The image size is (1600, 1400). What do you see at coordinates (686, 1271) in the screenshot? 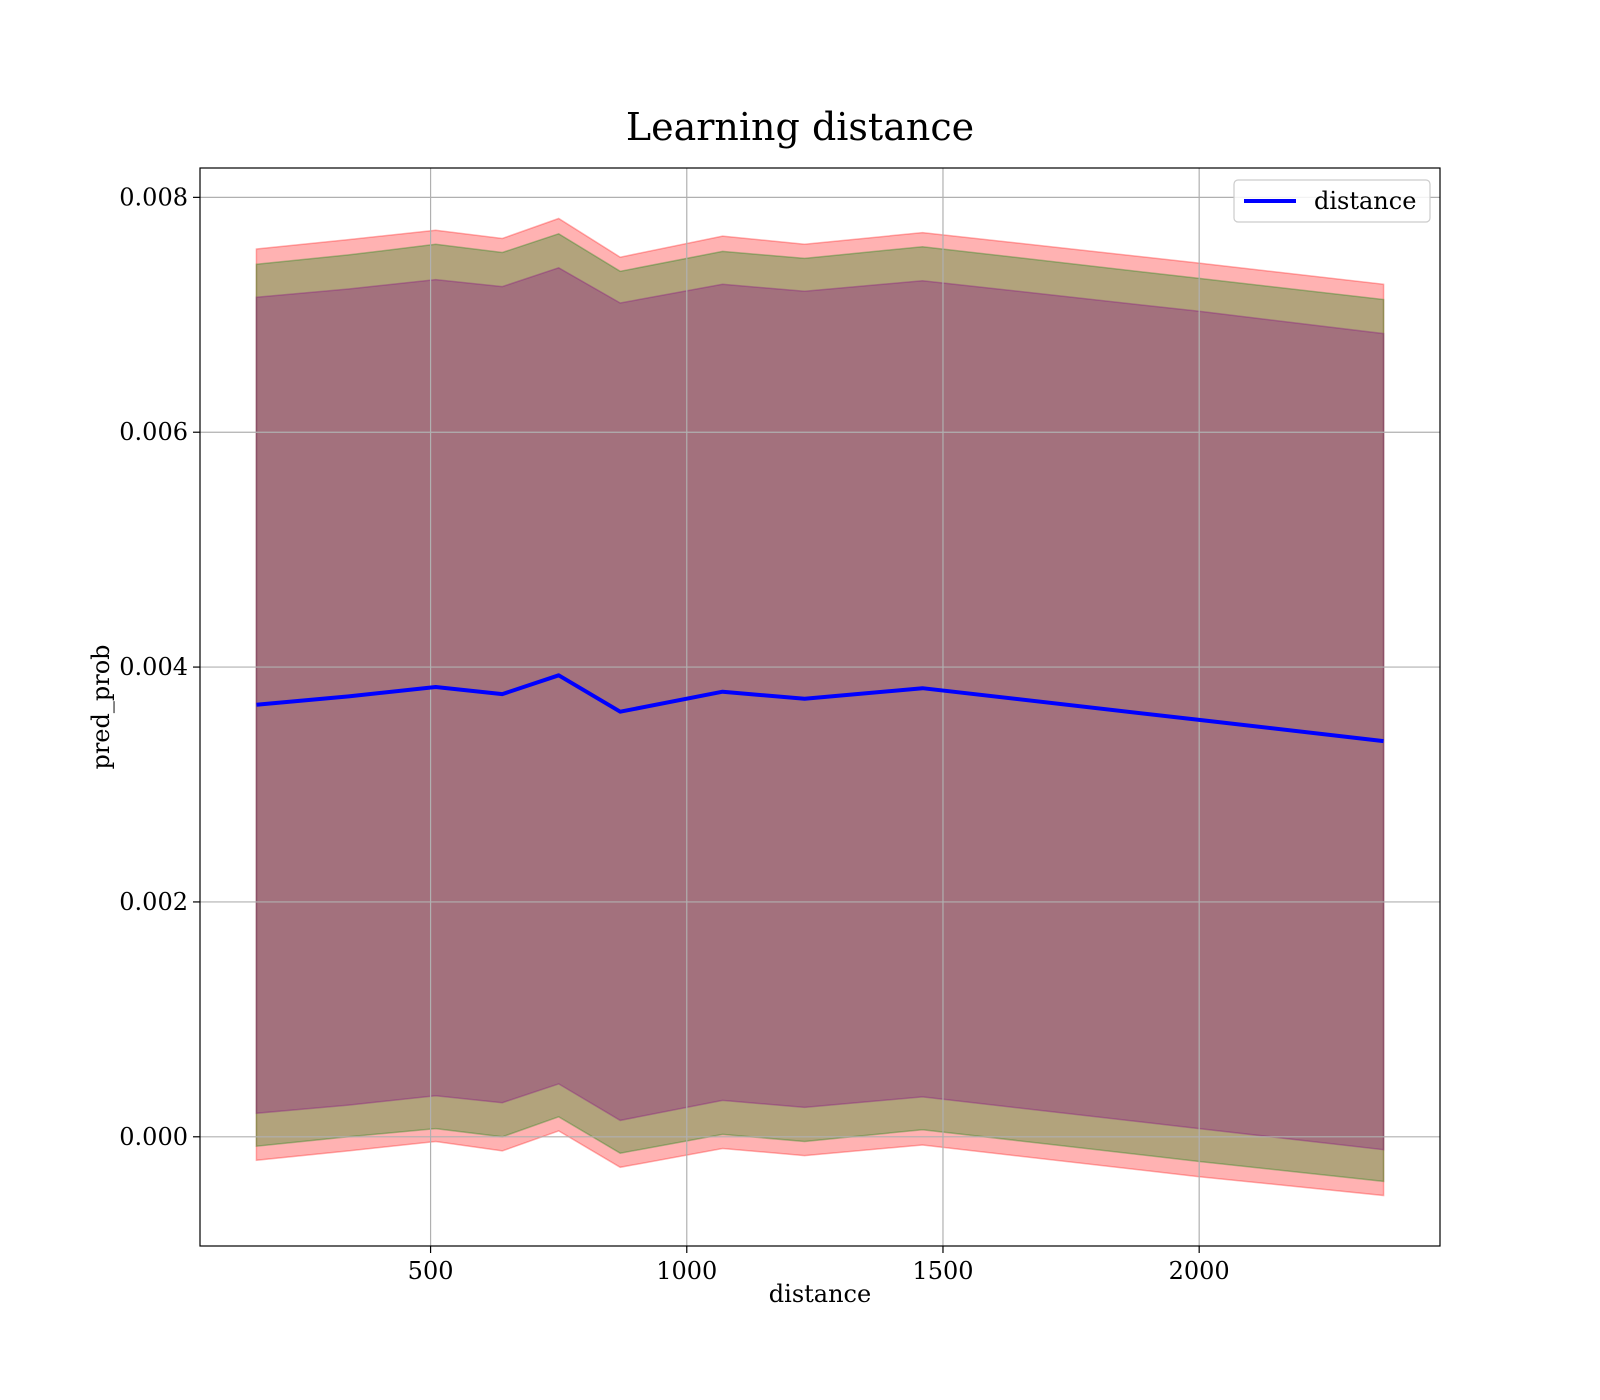
I see `x-tick-label: 1000` at bounding box center [686, 1271].